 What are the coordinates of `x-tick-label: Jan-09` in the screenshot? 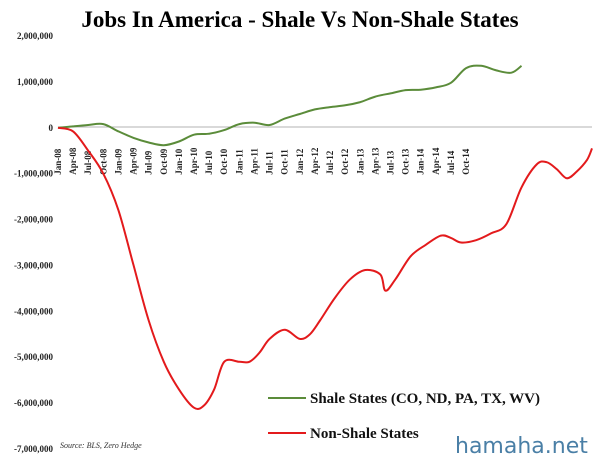 It's located at (118, 161).